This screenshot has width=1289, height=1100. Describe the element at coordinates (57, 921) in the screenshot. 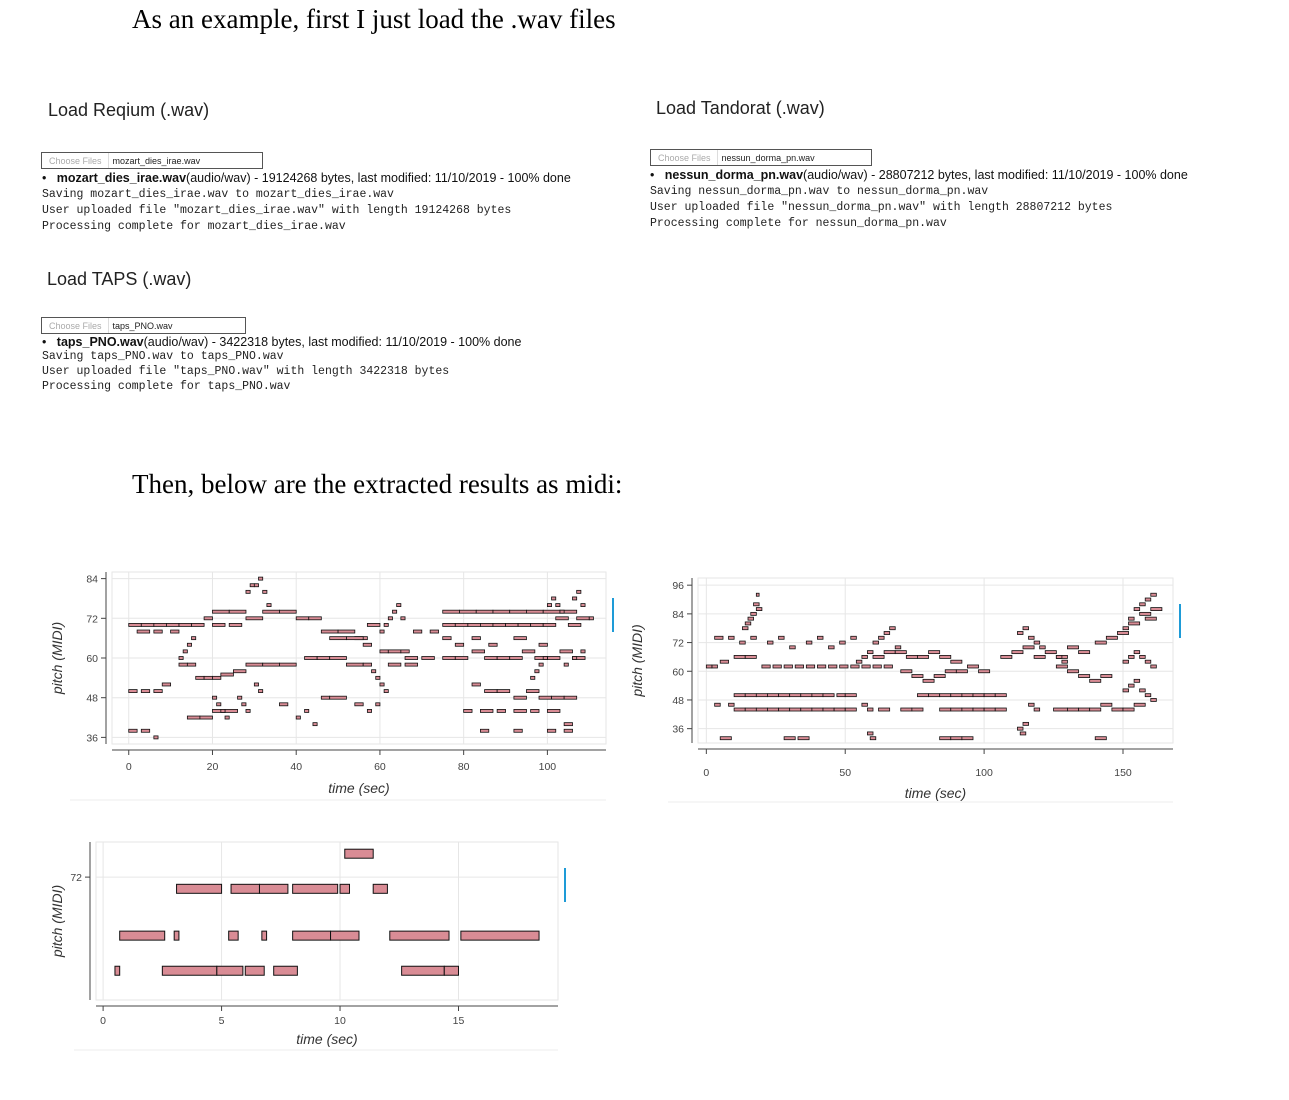

I see `y-axis-title: pitch (MIDI)` at that location.